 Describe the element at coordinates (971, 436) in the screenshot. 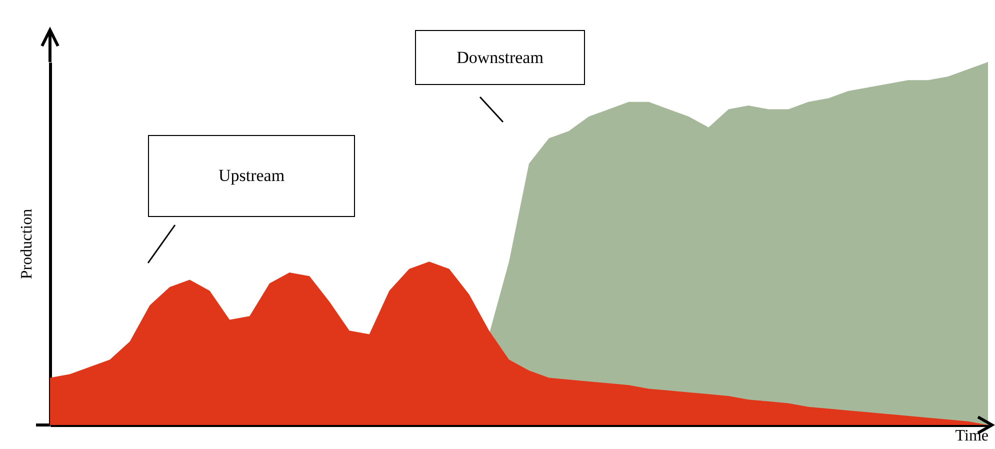

I see `x-axis-title: Time` at that location.